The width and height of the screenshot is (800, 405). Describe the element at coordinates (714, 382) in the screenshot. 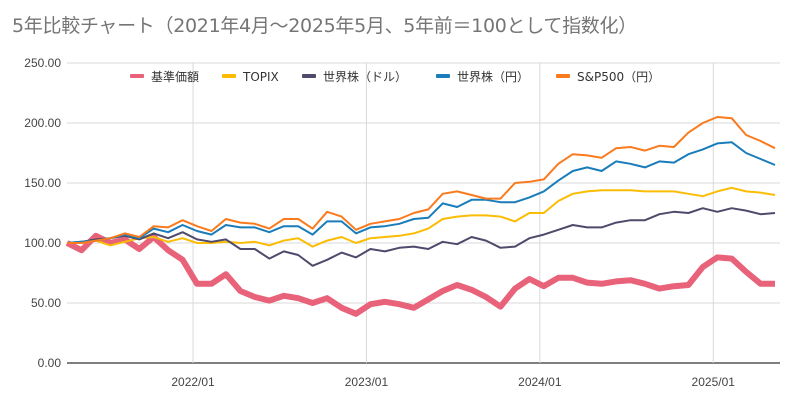

I see `x-tick-label: 2025/01` at that location.